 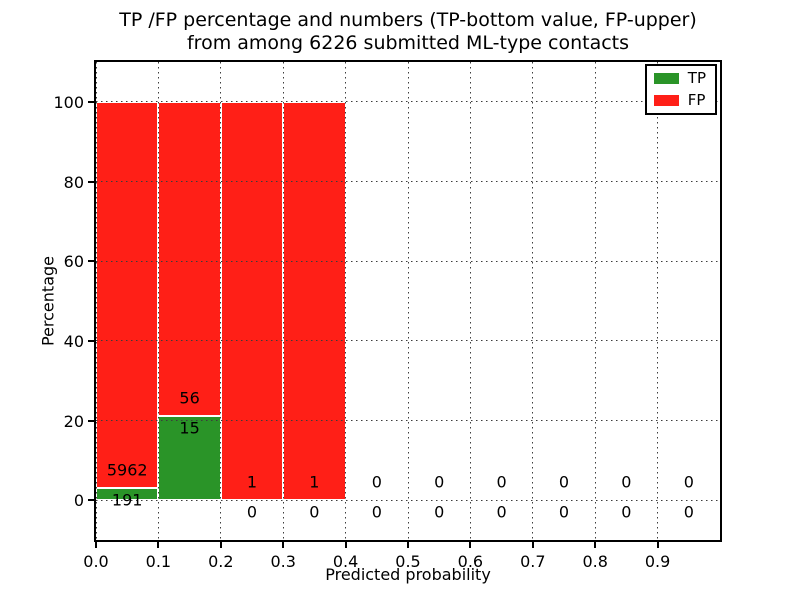 I want to click on legend: TP FP, so click(x=680, y=89).